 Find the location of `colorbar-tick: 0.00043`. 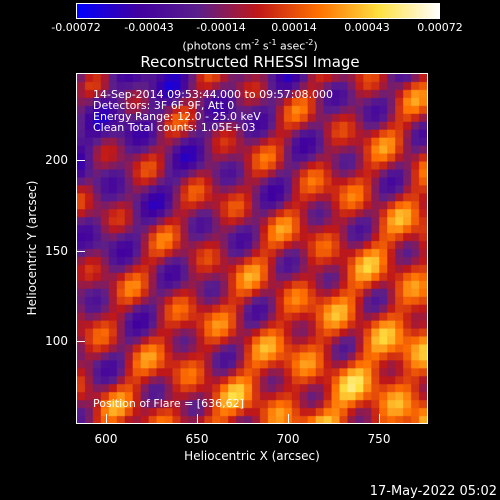

colorbar-tick: 0.00043 is located at coordinates (367, 27).